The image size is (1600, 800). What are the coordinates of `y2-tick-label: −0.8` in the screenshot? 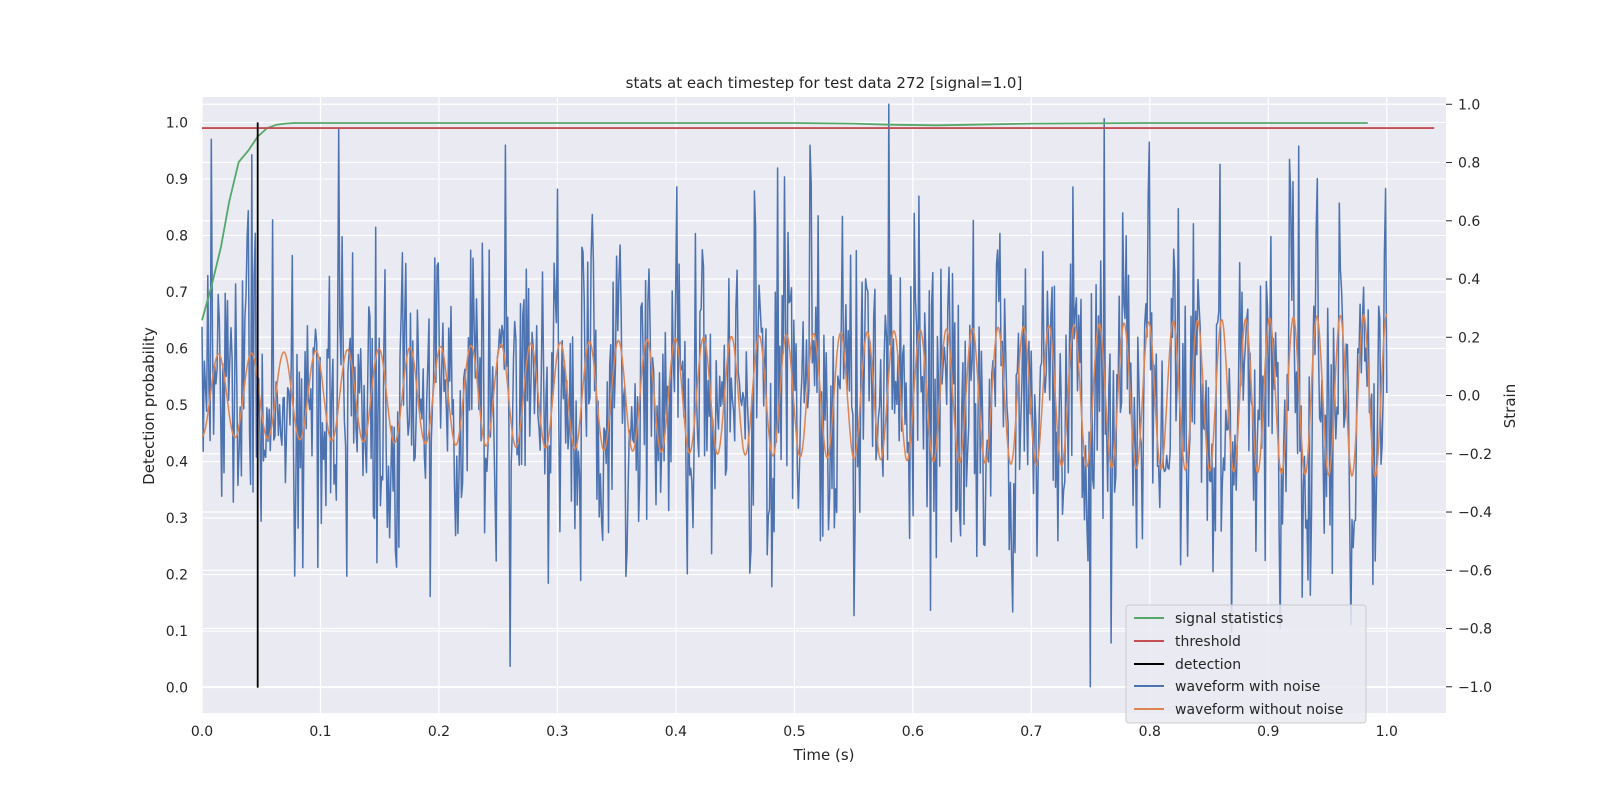 It's located at (1475, 630).